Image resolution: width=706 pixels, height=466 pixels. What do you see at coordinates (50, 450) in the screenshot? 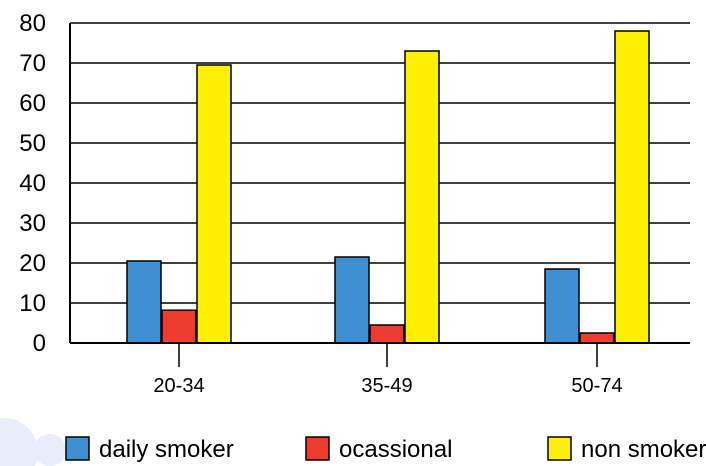
I see `decor-circle-right` at bounding box center [50, 450].